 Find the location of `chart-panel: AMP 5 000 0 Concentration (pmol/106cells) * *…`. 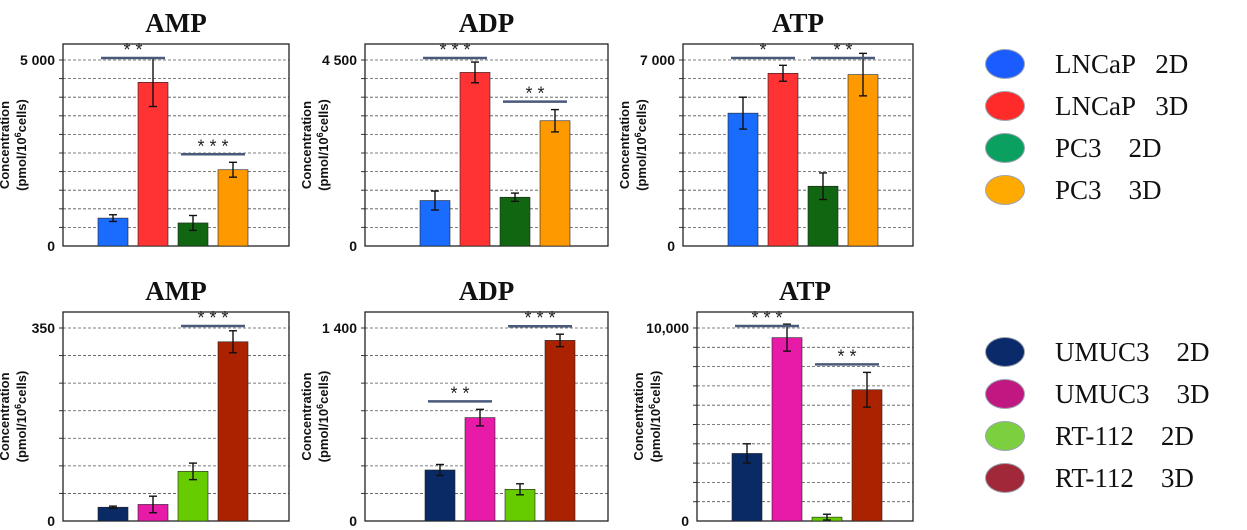

chart-panel: AMP 5 000 0 Concentration (pmol/106cells) * *… is located at coordinates (145, 131).